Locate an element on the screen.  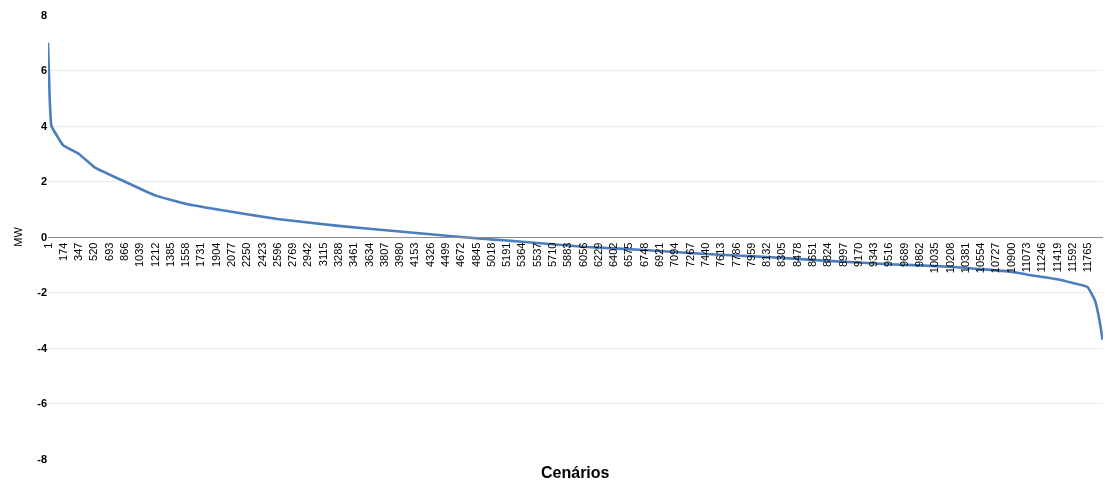
x-tick-label: 10554 is located at coordinates (980, 258).